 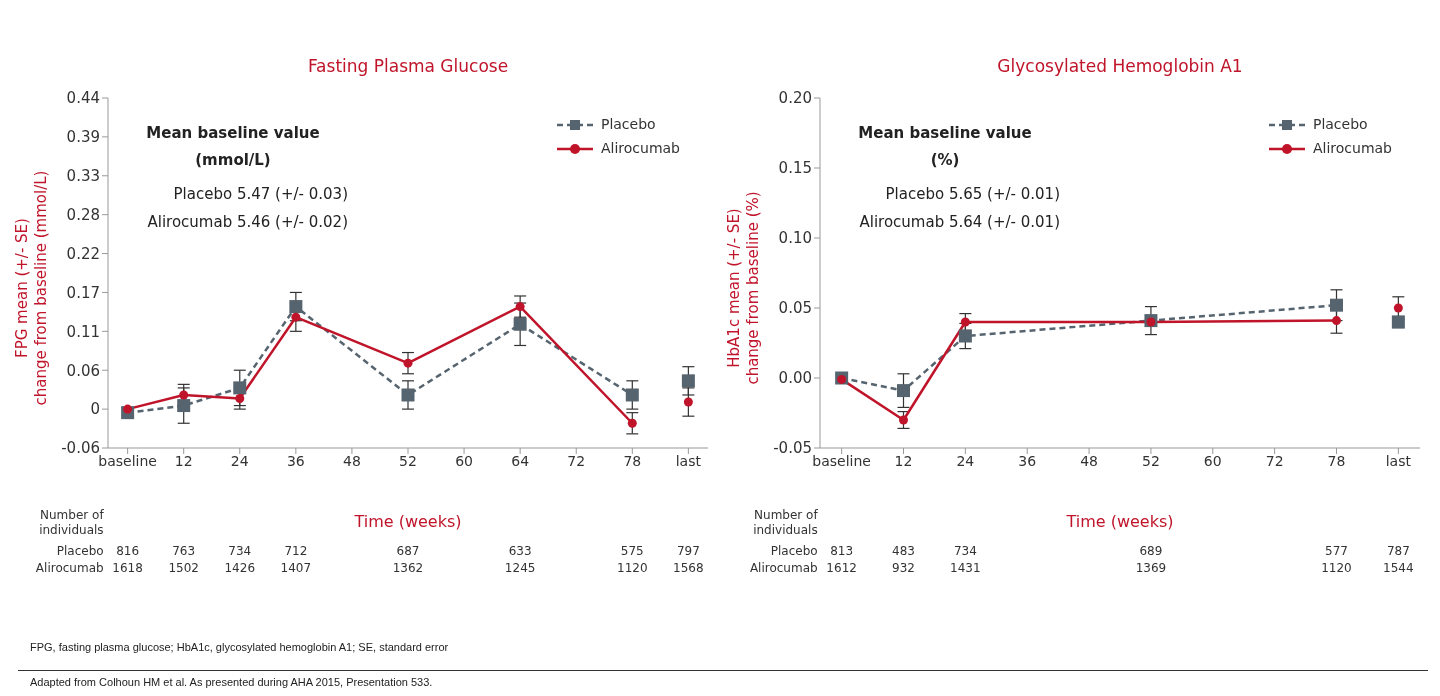 I want to click on y-tick-label: 0, so click(x=95, y=409).